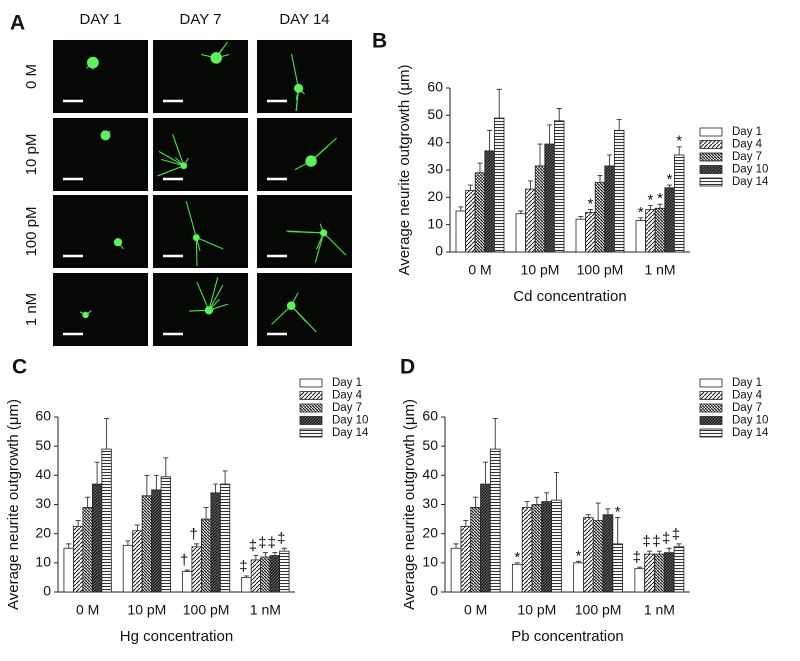 Image resolution: width=800 pixels, height=661 pixels. Describe the element at coordinates (17, 23) in the screenshot. I see `panel-label: A` at that location.